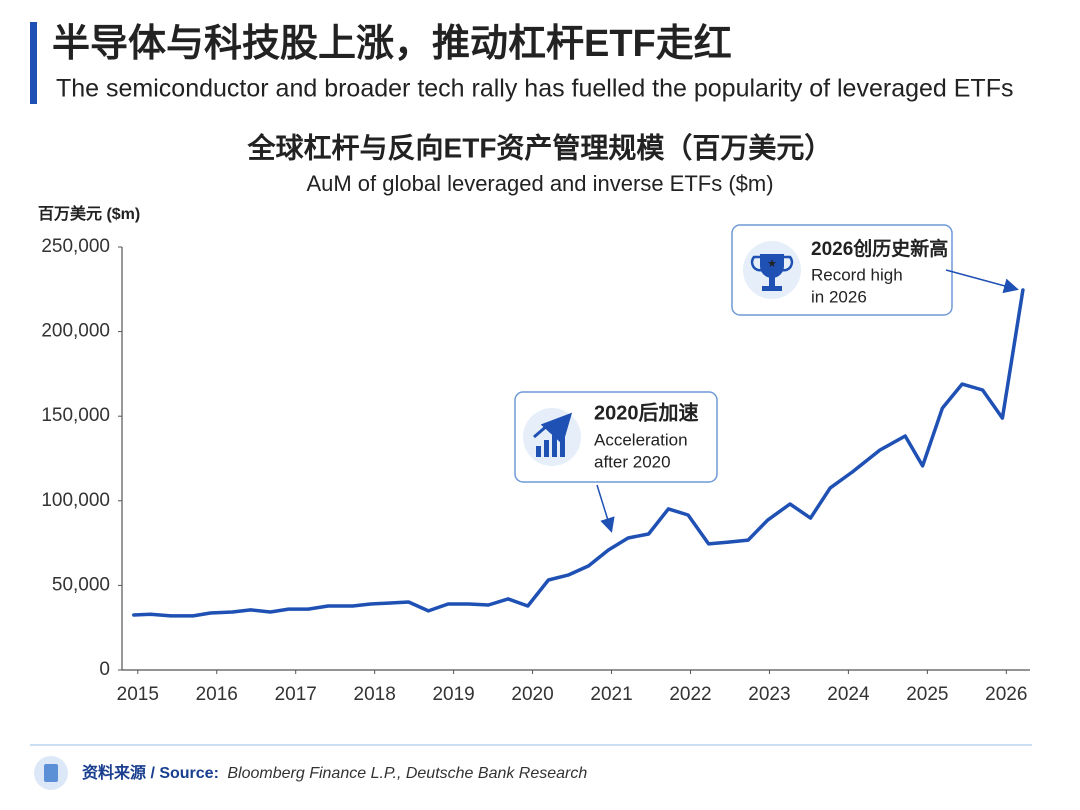 Image resolution: width=1080 pixels, height=810 pixels. I want to click on annotation: ★ 2026创历史新高 Record high in 2026, so click(875, 270).